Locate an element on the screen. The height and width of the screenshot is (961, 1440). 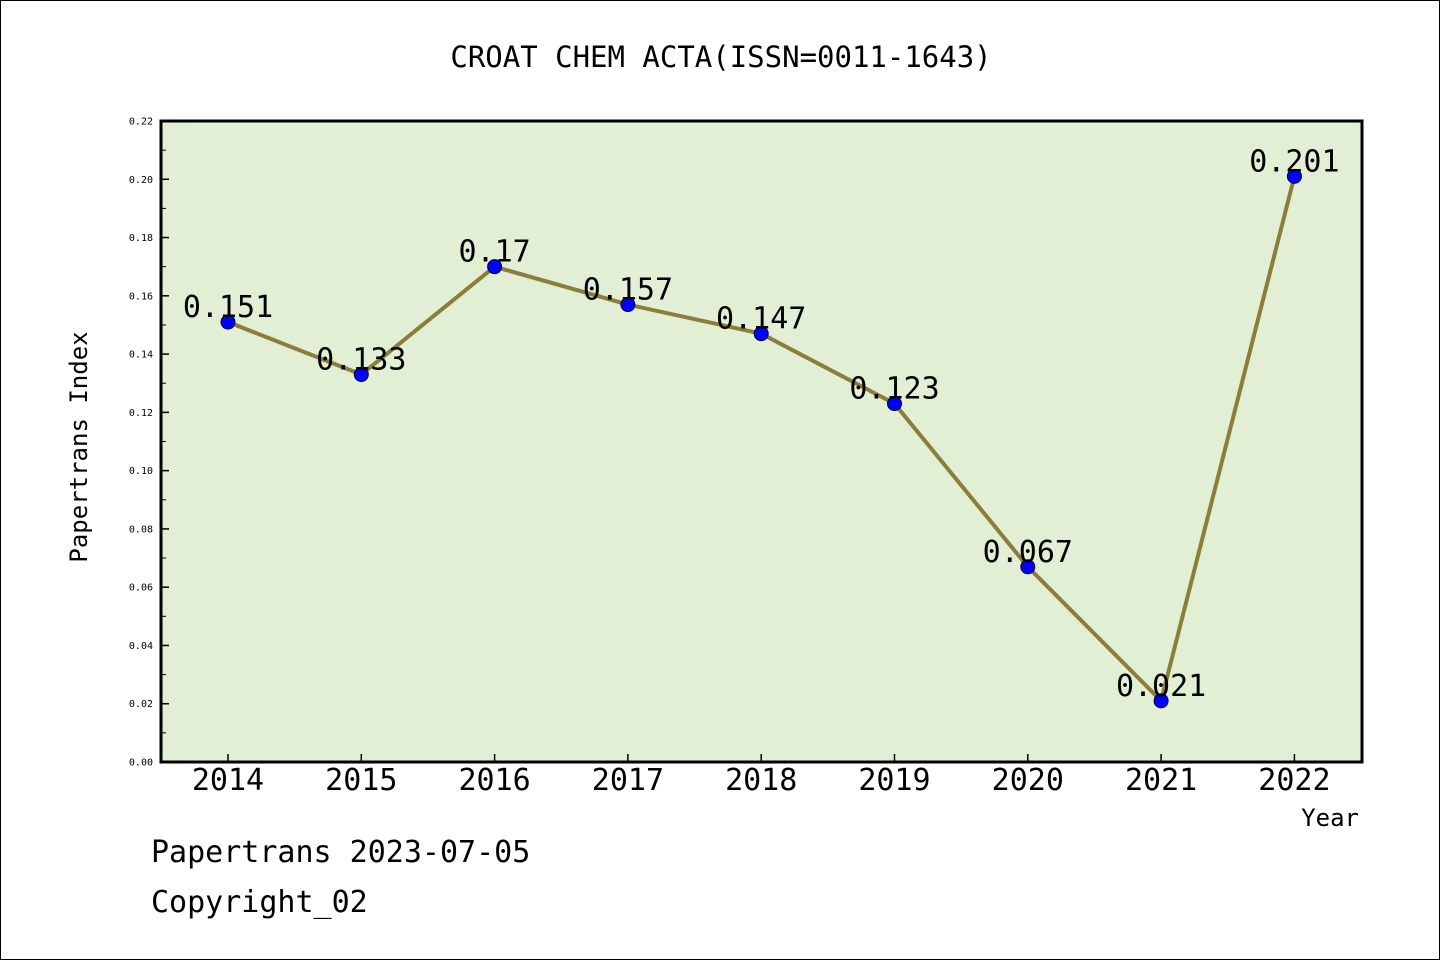
x-axis: 2014 2015 2016 2017 2018 2019 2020 2021 2022 is located at coordinates (761, 776).